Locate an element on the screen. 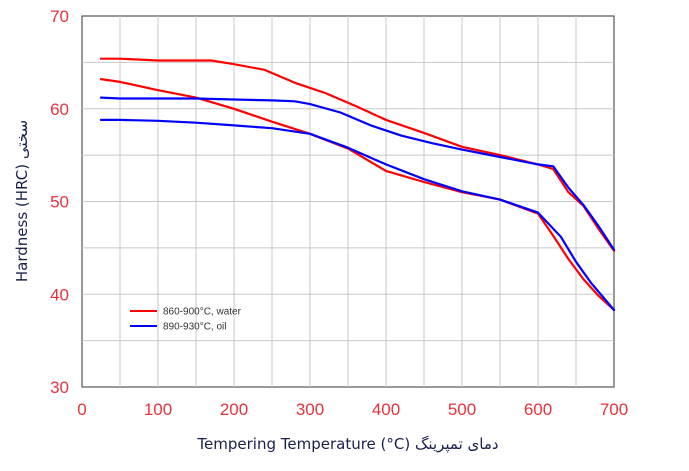 The height and width of the screenshot is (471, 689). y-axis-ticks: 30 40 50 60 70 is located at coordinates (59, 202).